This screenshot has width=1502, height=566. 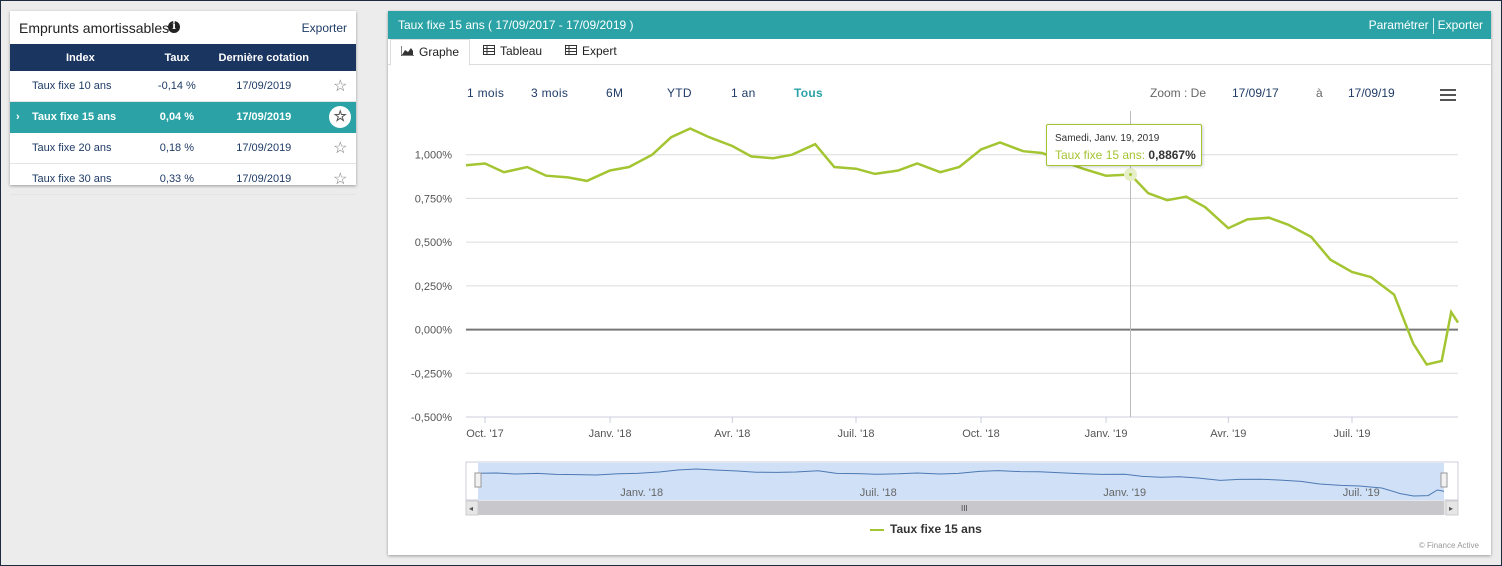 What do you see at coordinates (610, 434) in the screenshot?
I see `x-tick-label: Janv. '18` at bounding box center [610, 434].